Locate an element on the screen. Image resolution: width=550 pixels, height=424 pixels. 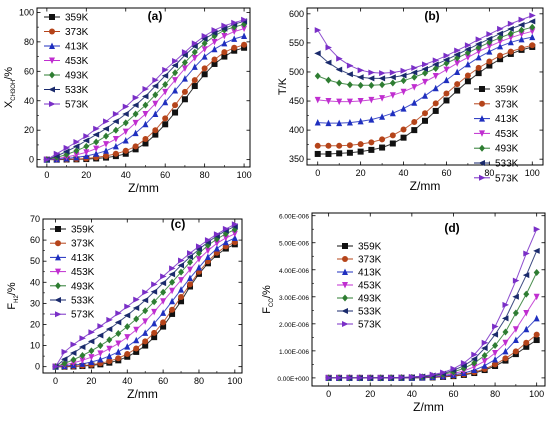
y-tick-label: 30 is located at coordinates (35, 303).